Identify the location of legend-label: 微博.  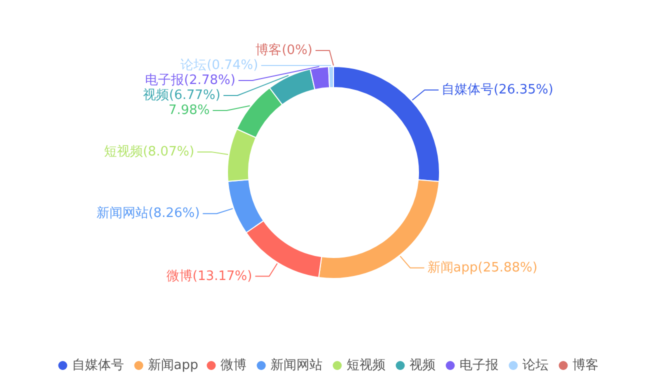
(233, 365).